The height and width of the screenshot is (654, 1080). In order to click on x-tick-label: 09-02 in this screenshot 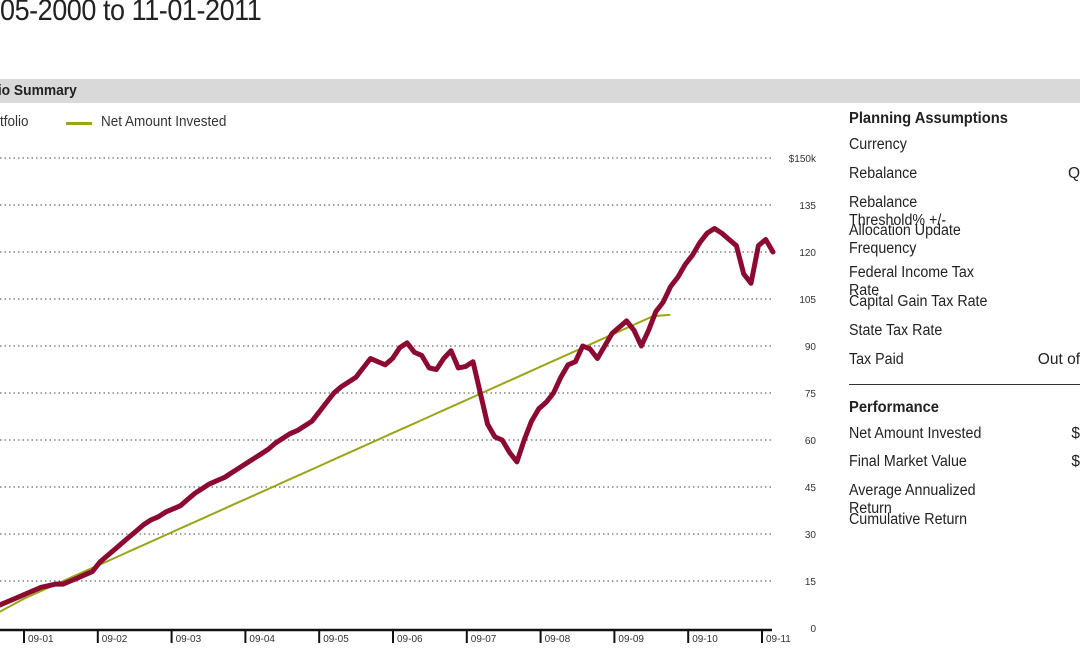, I will do `click(115, 639)`.